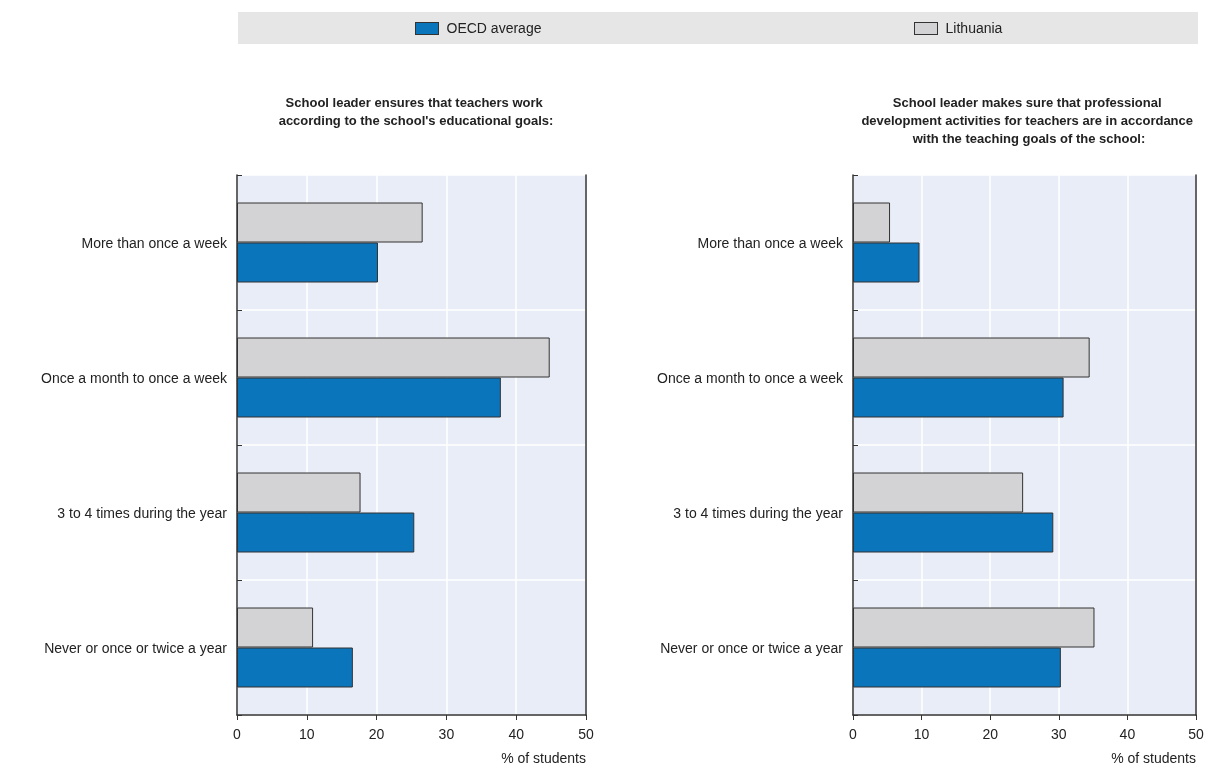 The width and height of the screenshot is (1215, 778). Describe the element at coordinates (1029, 120) in the screenshot. I see `chart-title: School leader makes sure that professional development activities for teachers are in accordance with the teaching goals of the school:` at that location.